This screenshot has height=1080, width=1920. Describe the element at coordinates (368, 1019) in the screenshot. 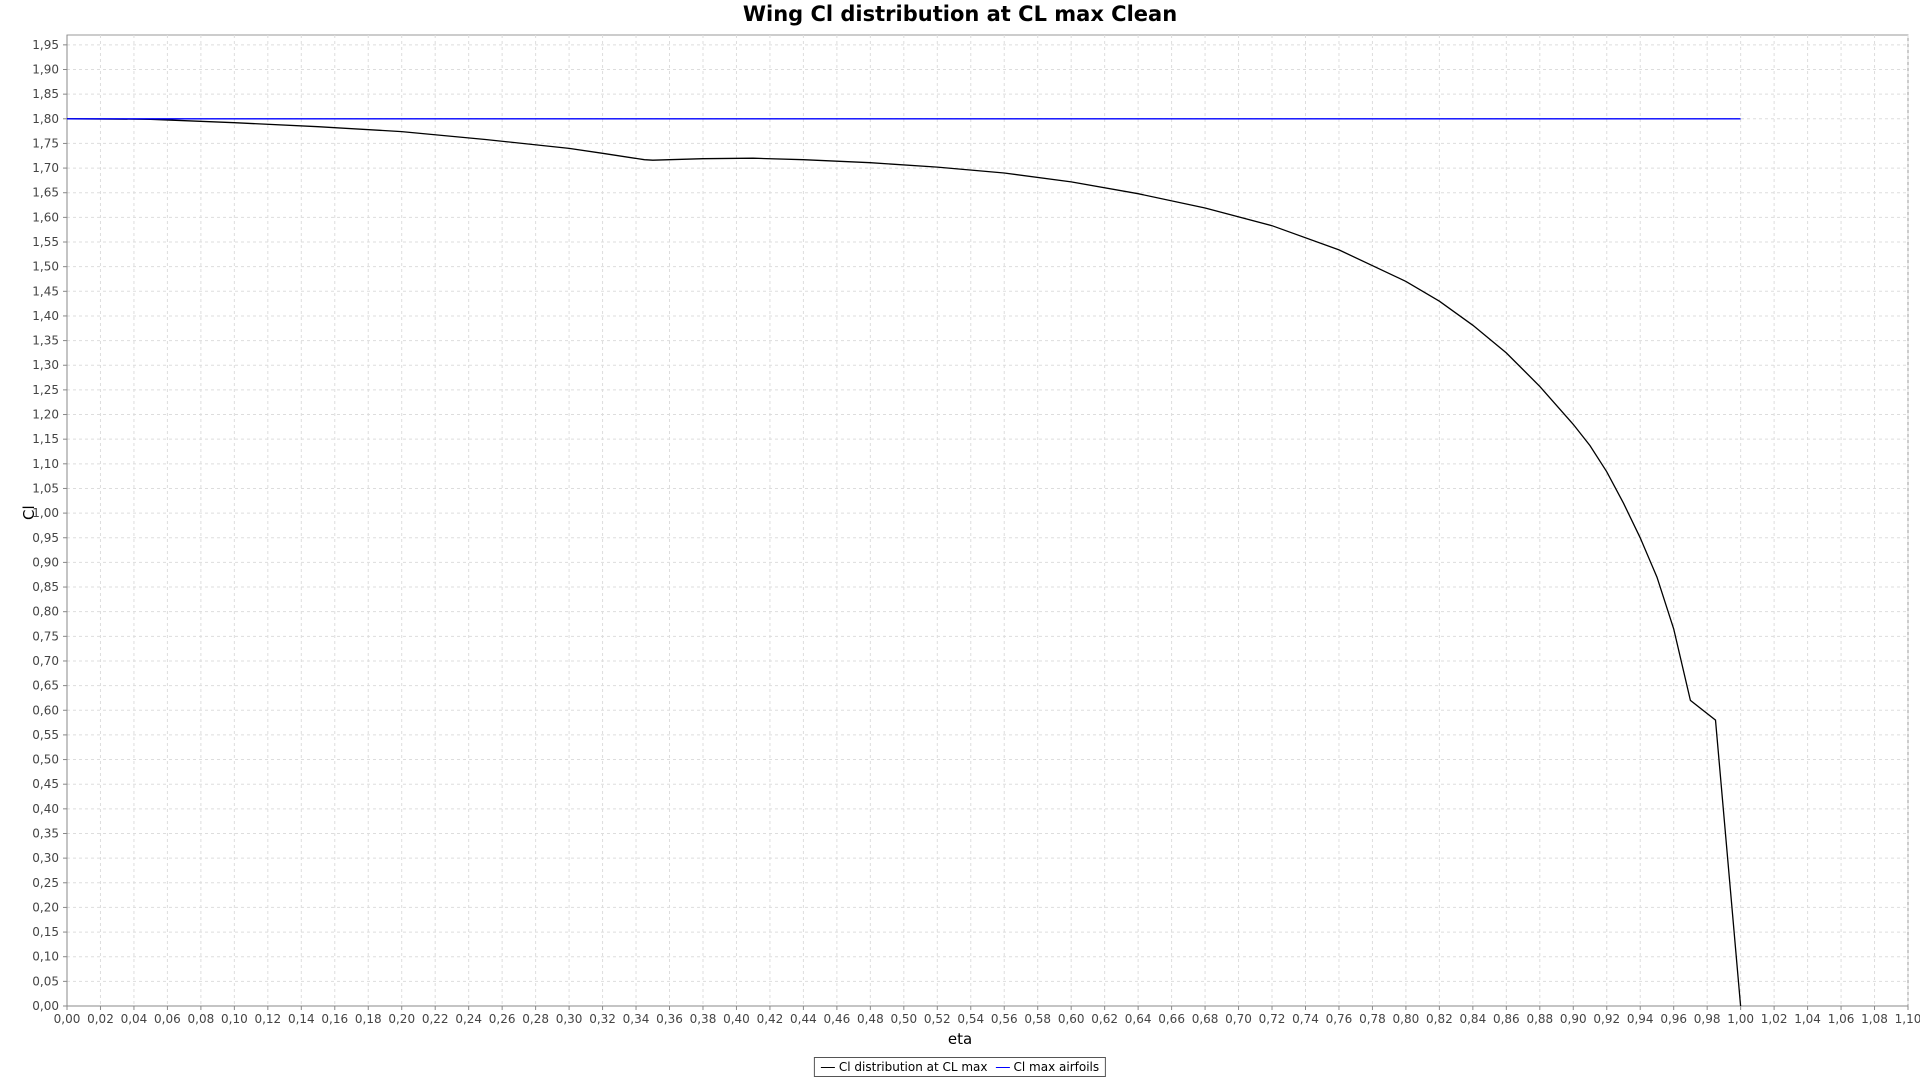

I see `x-tick-label: 0,18` at that location.